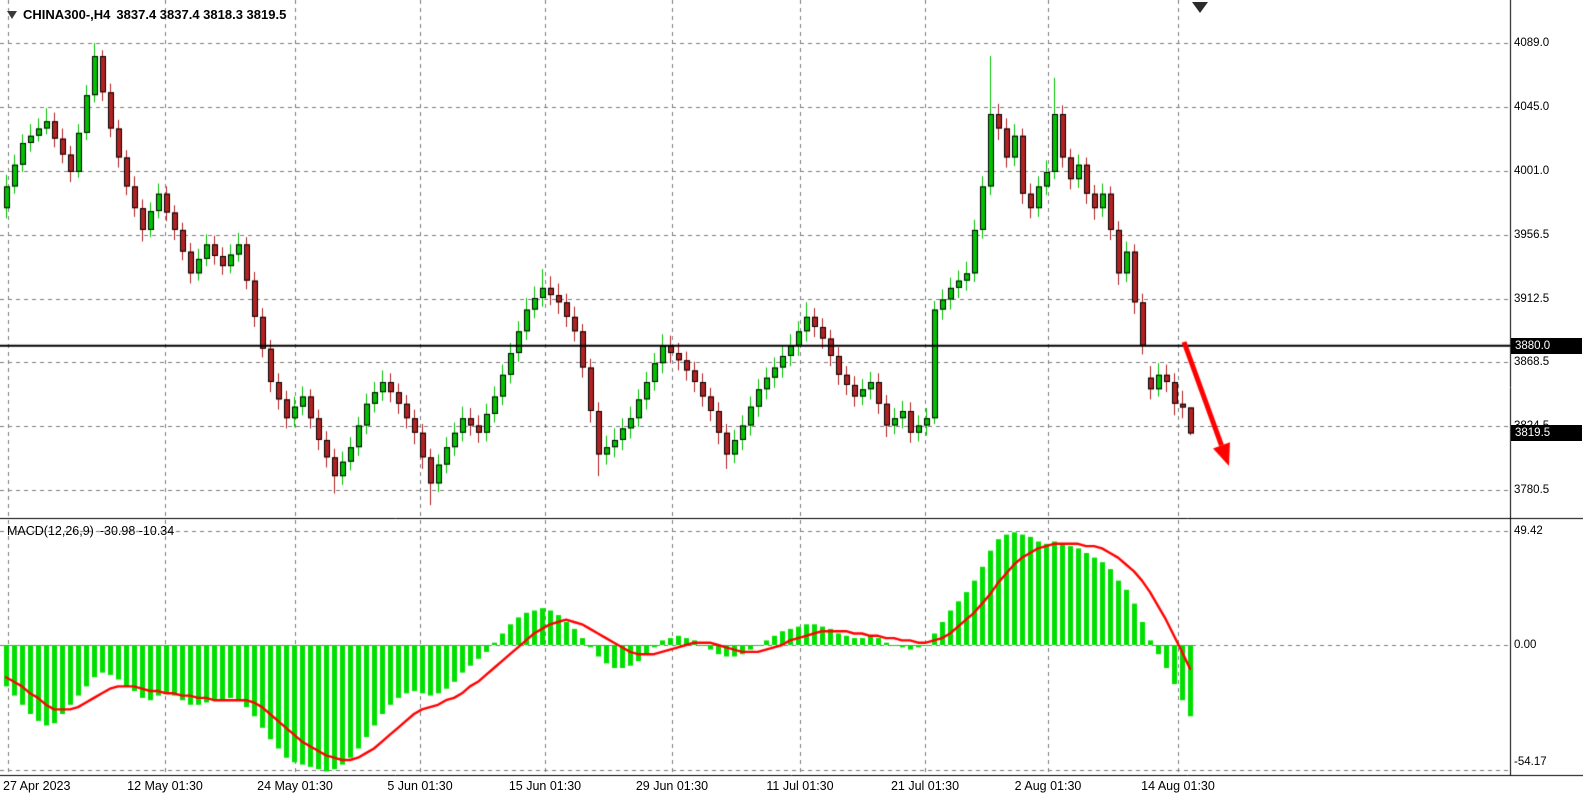 The height and width of the screenshot is (811, 1583). What do you see at coordinates (1532, 362) in the screenshot?
I see `price-tick-label: 3868.5` at bounding box center [1532, 362].